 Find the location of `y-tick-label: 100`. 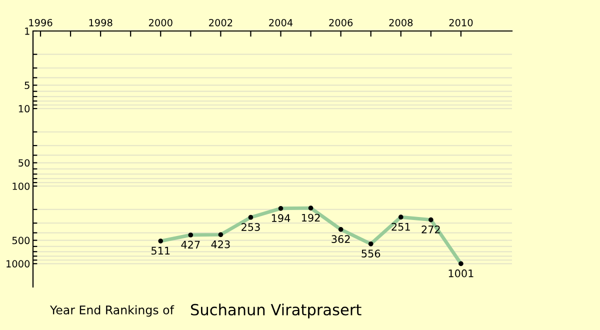

y-tick-label: 100 is located at coordinates (21, 186).